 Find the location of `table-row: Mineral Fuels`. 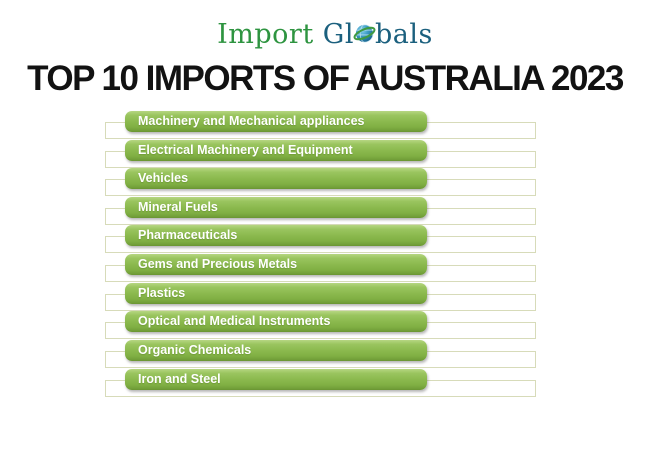

table-row: Mineral Fuels is located at coordinates (325, 211).